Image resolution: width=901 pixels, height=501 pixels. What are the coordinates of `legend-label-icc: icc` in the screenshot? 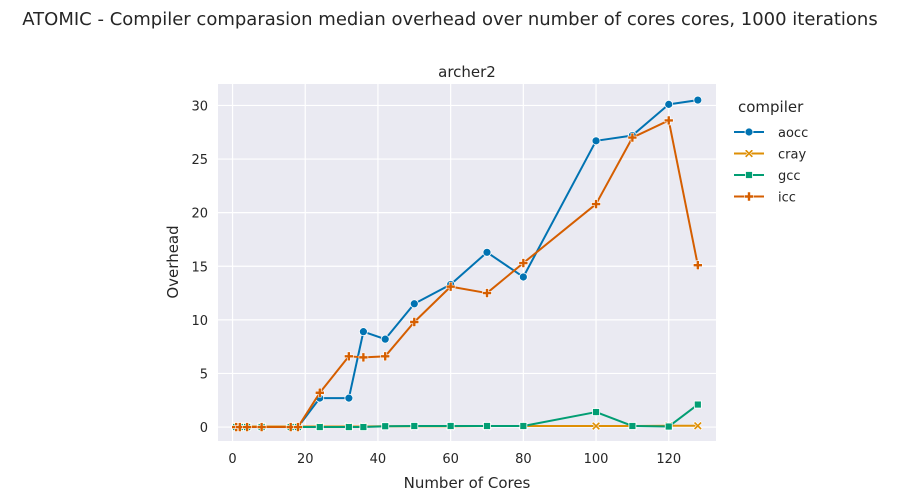 It's located at (787, 198).